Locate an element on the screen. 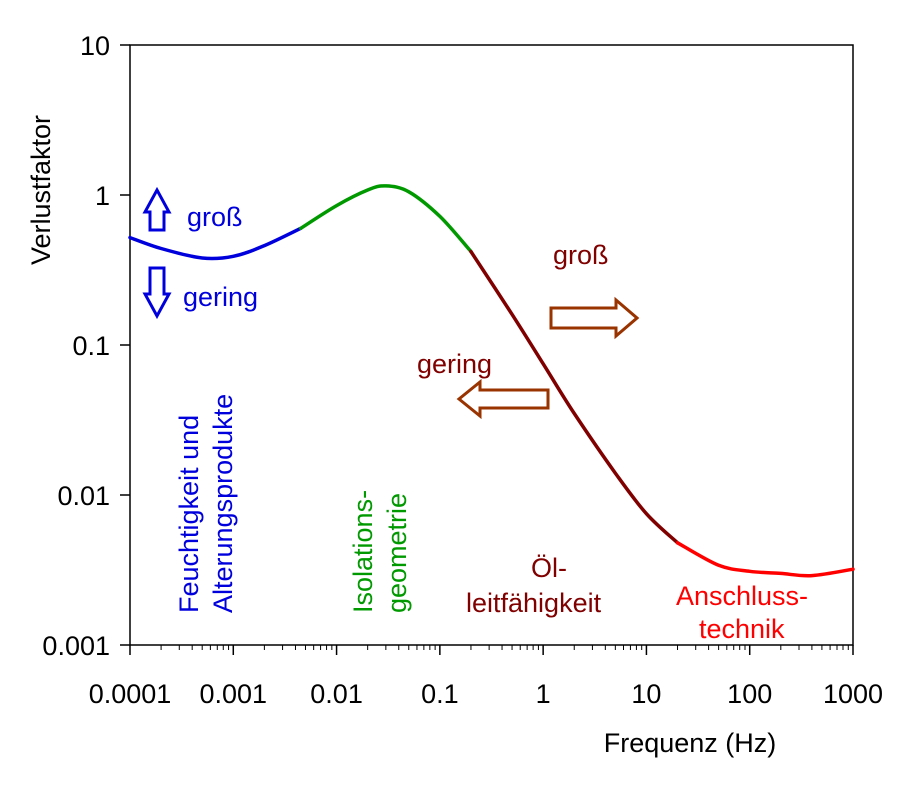 The image size is (919, 788). x-tick-label: 1000 is located at coordinates (853, 694).